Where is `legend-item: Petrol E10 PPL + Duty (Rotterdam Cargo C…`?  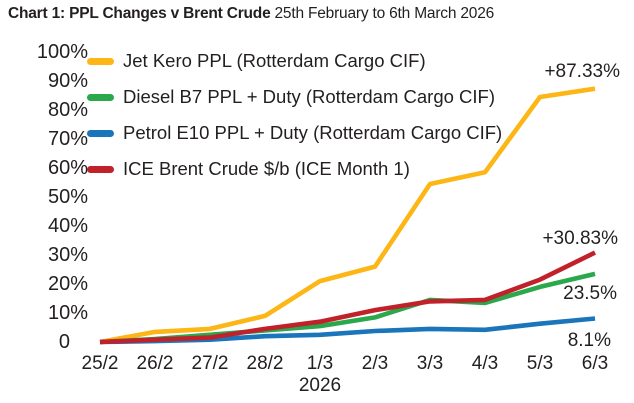 legend-item: Petrol E10 PPL + Duty (Rotterdam Cargo C… is located at coordinates (294, 133).